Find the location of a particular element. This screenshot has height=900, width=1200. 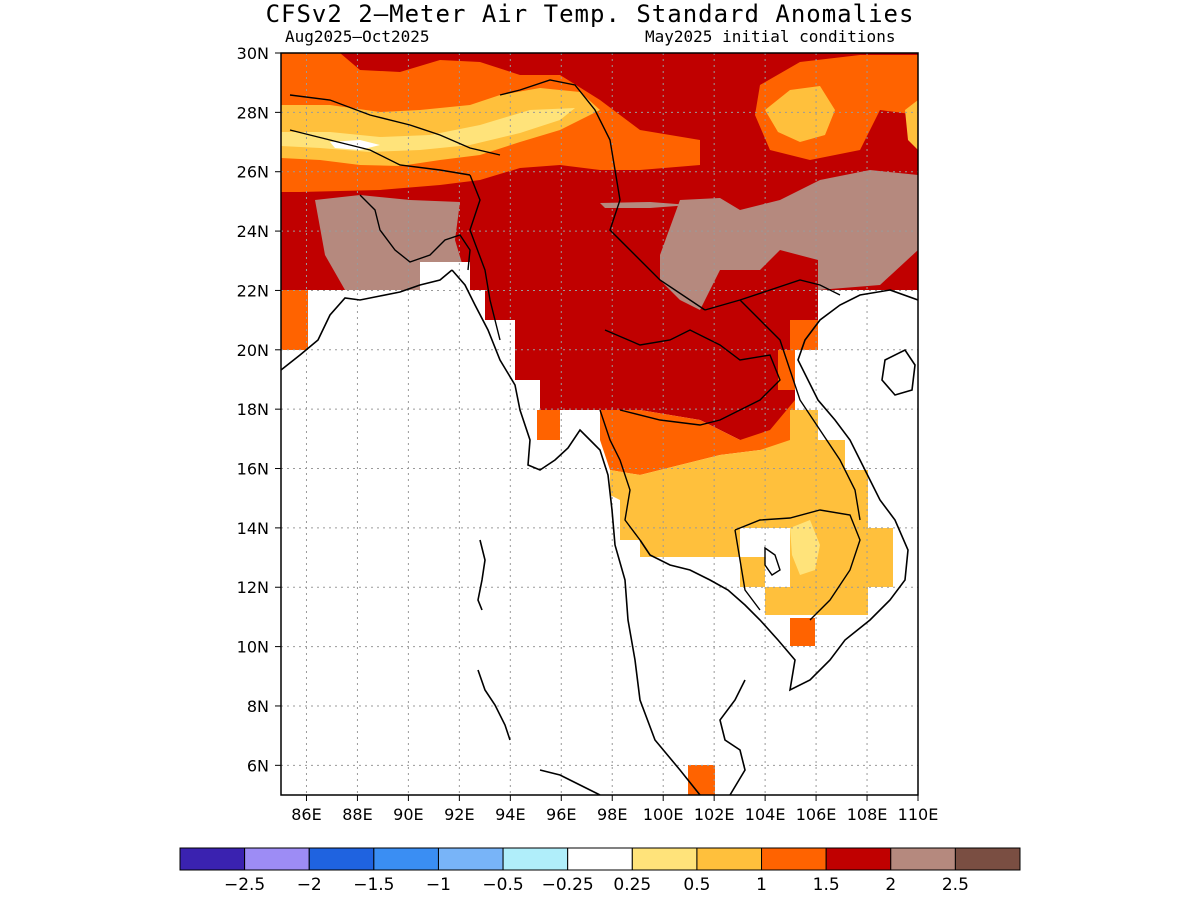

island-nicobar is located at coordinates (494, 705).